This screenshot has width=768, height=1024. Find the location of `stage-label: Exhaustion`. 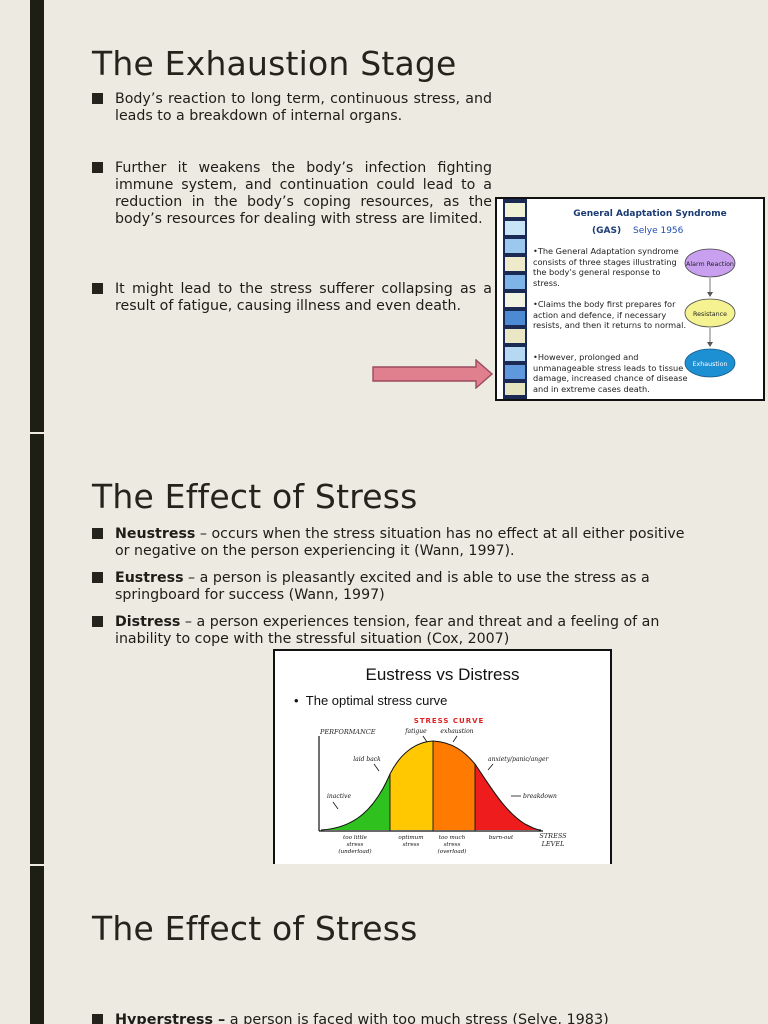

stage-label: Exhaustion is located at coordinates (710, 364).